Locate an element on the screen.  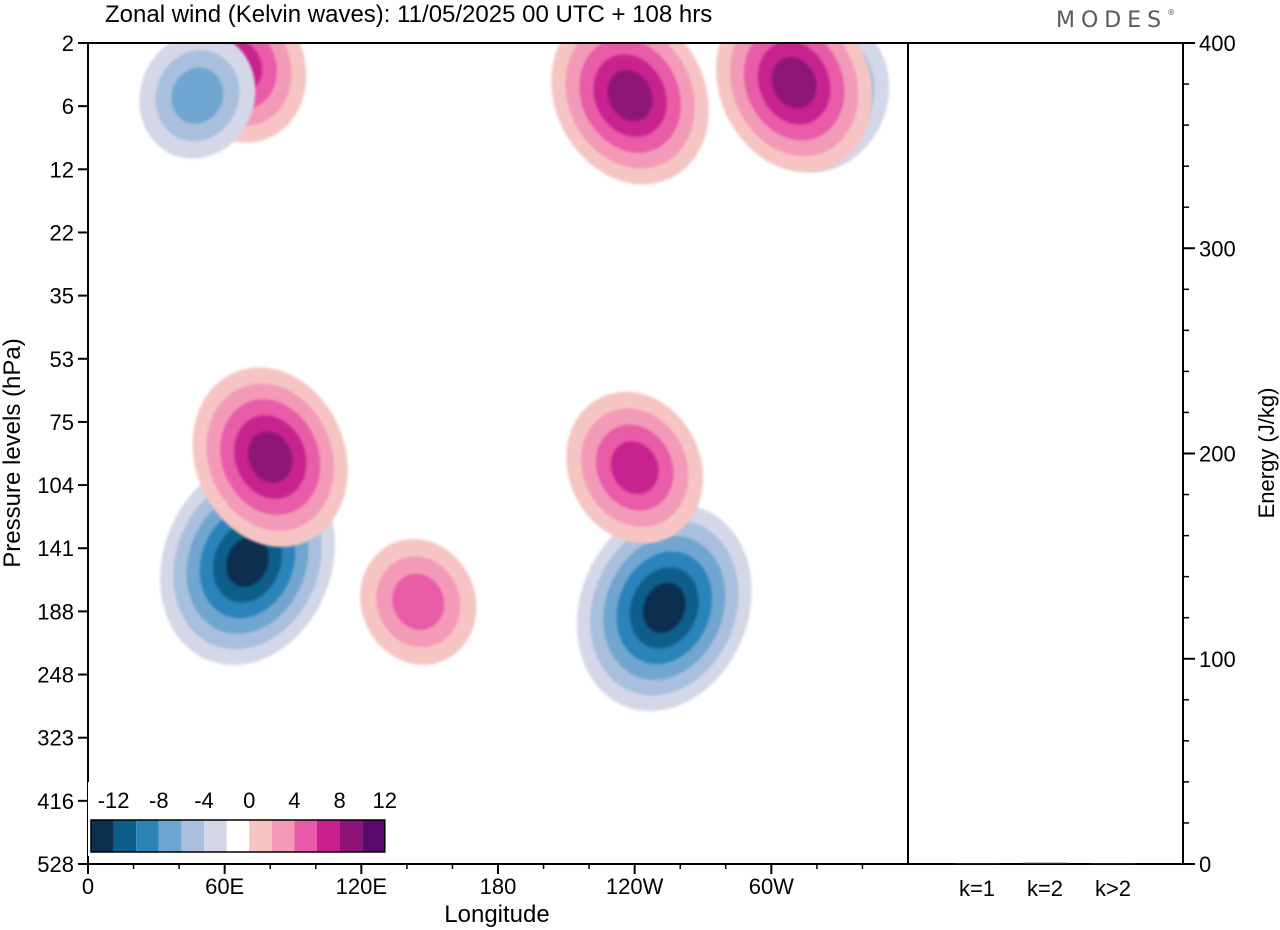
x-tick-label: 0 is located at coordinates (88, 886).